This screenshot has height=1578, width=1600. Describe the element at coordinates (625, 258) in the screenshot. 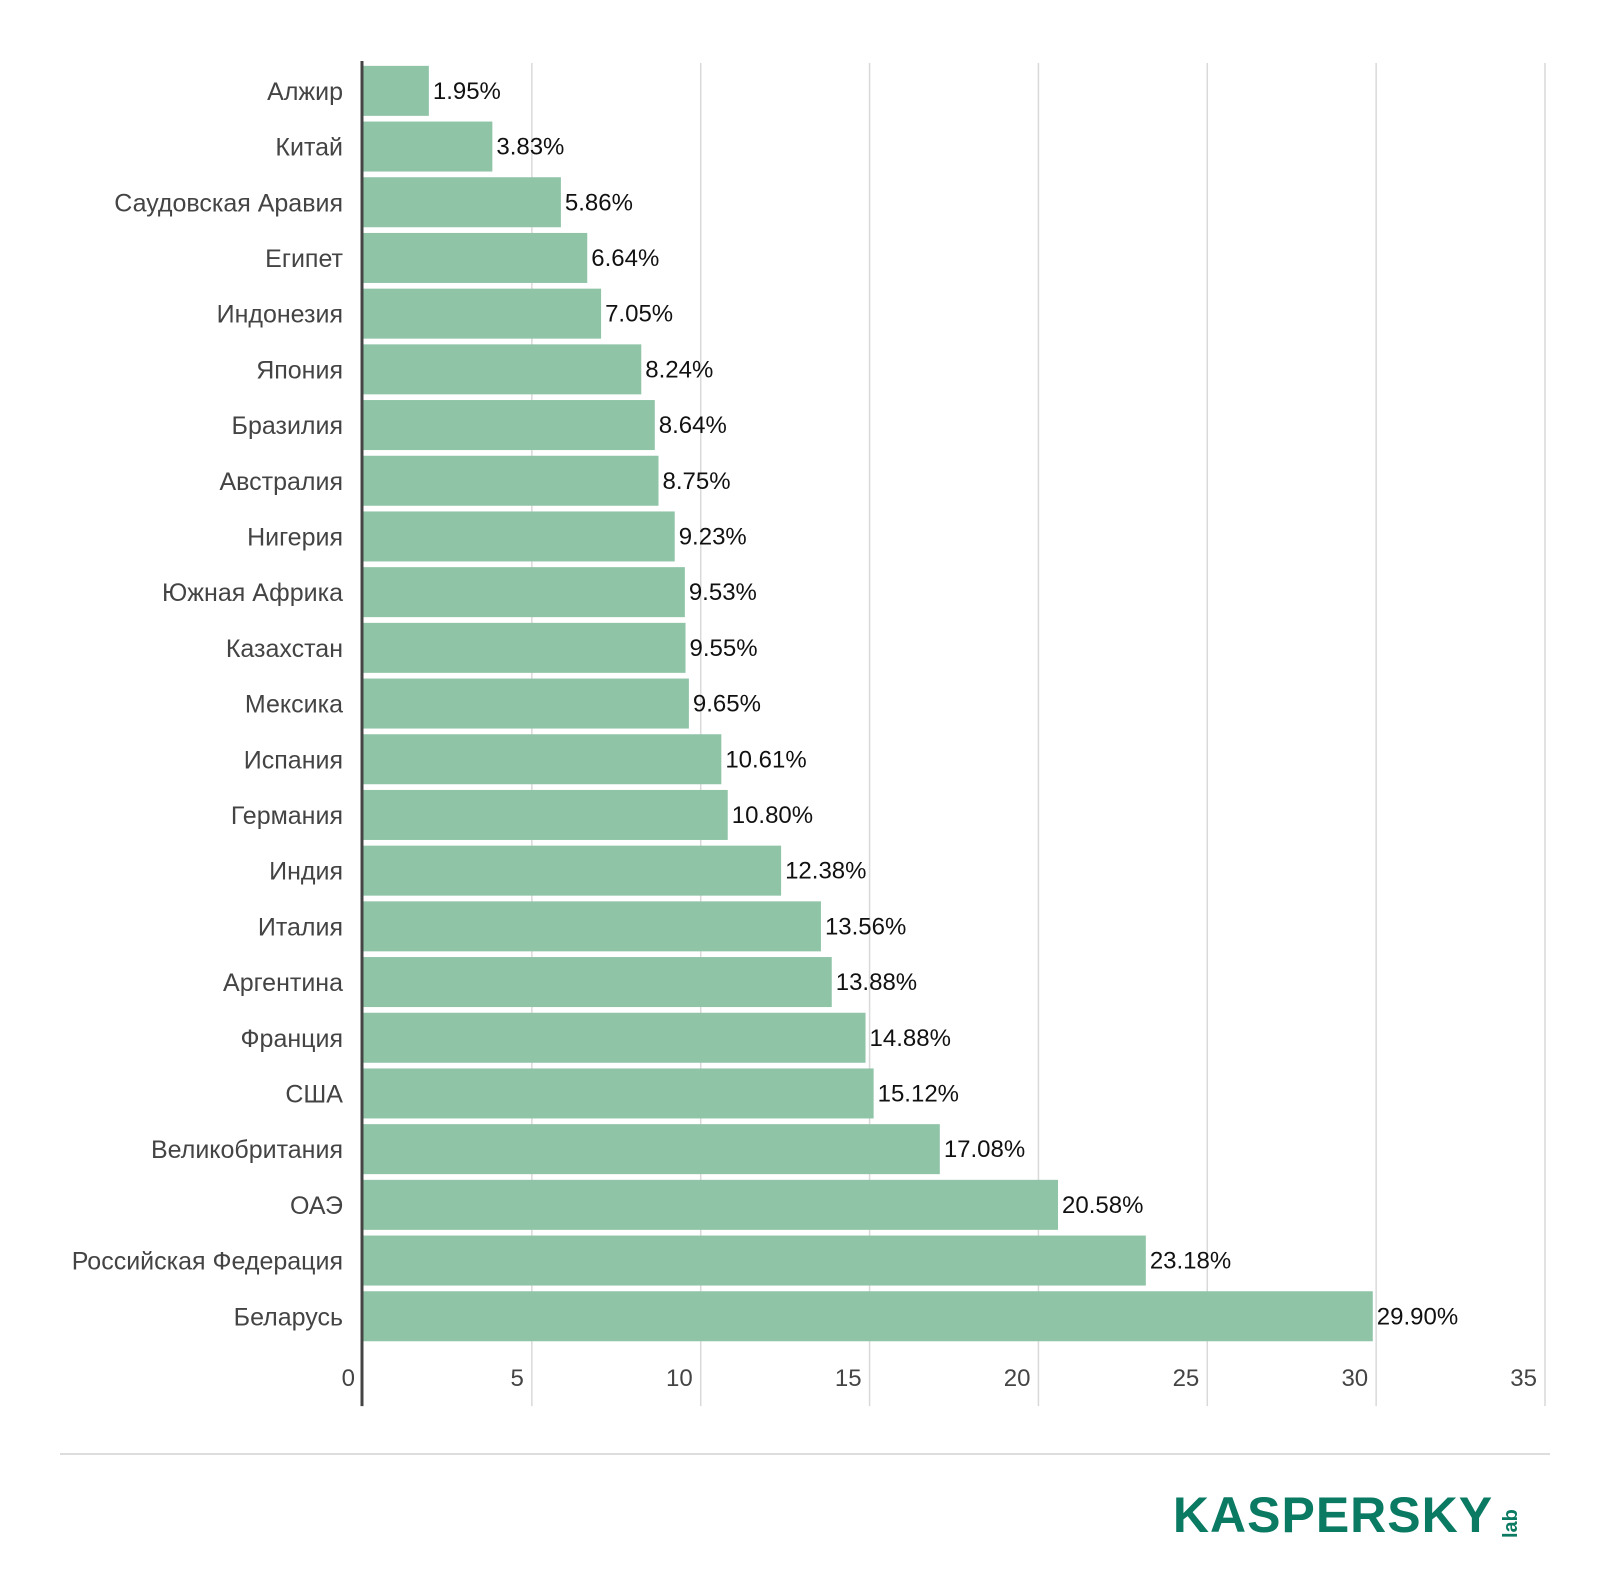

I see `value-label: 6.64%` at that location.